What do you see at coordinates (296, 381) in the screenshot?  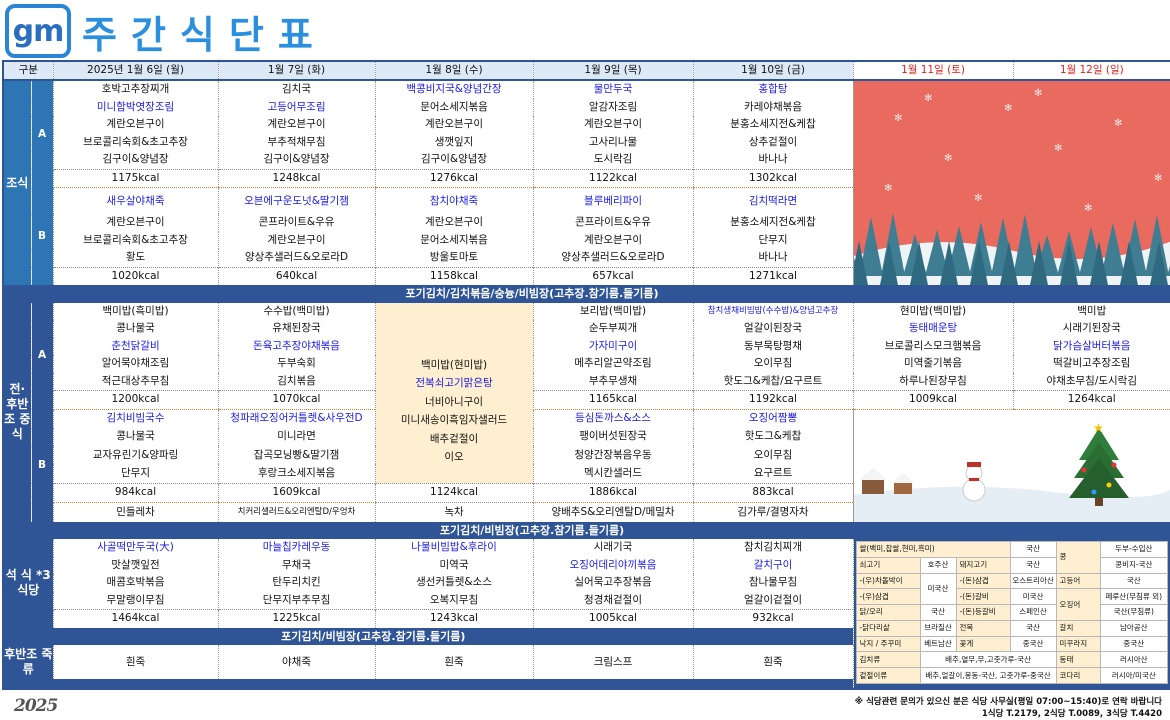 I see `menu-item: 김치볶음` at bounding box center [296, 381].